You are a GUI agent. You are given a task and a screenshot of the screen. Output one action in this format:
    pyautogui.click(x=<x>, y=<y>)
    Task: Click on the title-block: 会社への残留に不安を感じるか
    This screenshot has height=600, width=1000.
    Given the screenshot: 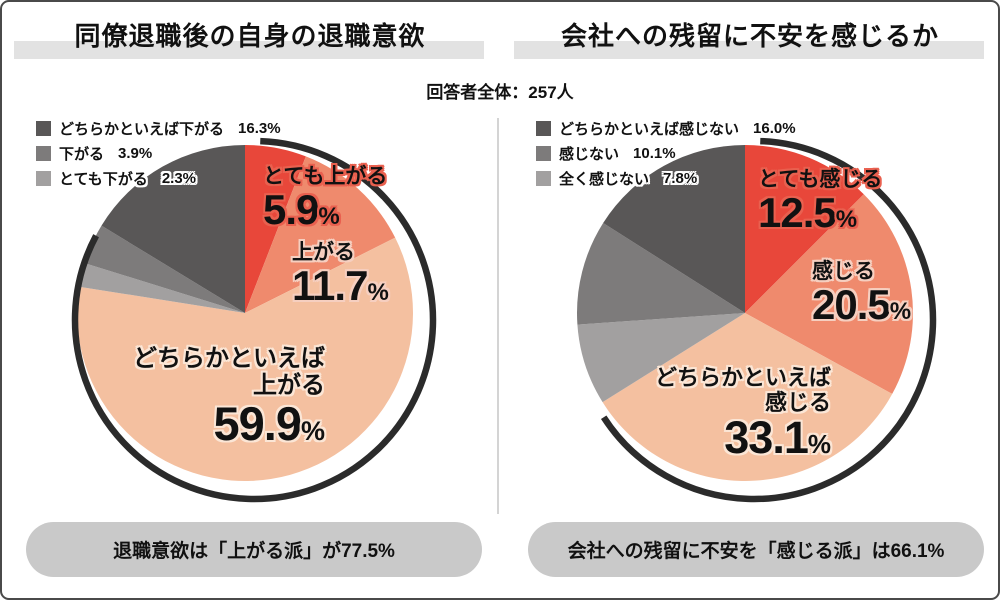 What is the action you would take?
    pyautogui.click(x=750, y=31)
    